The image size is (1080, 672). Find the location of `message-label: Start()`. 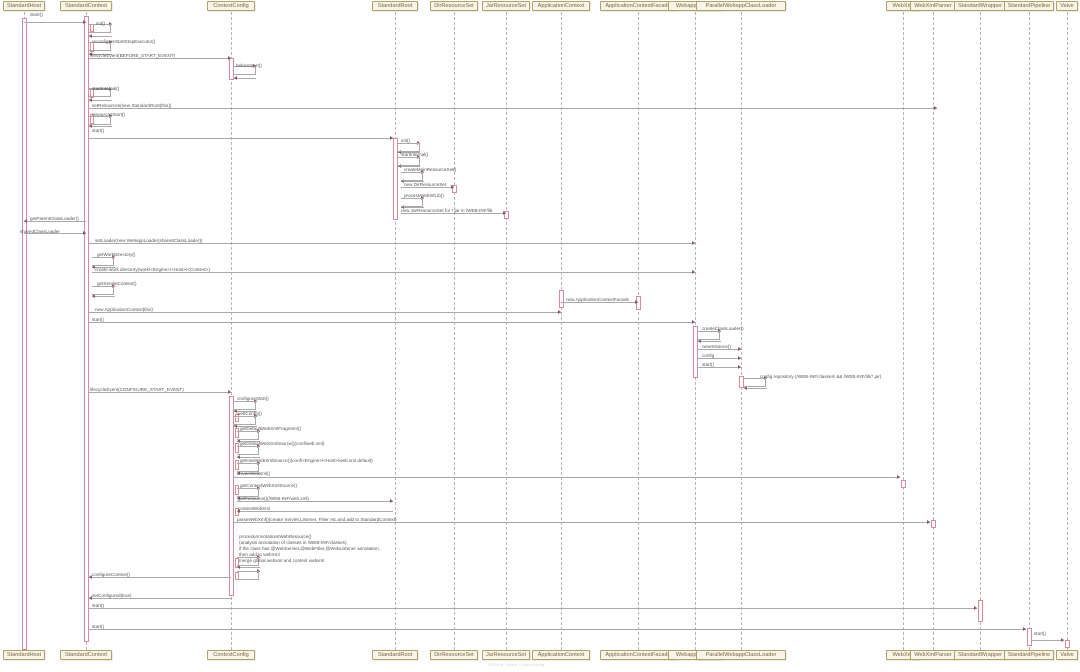

message-label: Start() is located at coordinates (36, 14).